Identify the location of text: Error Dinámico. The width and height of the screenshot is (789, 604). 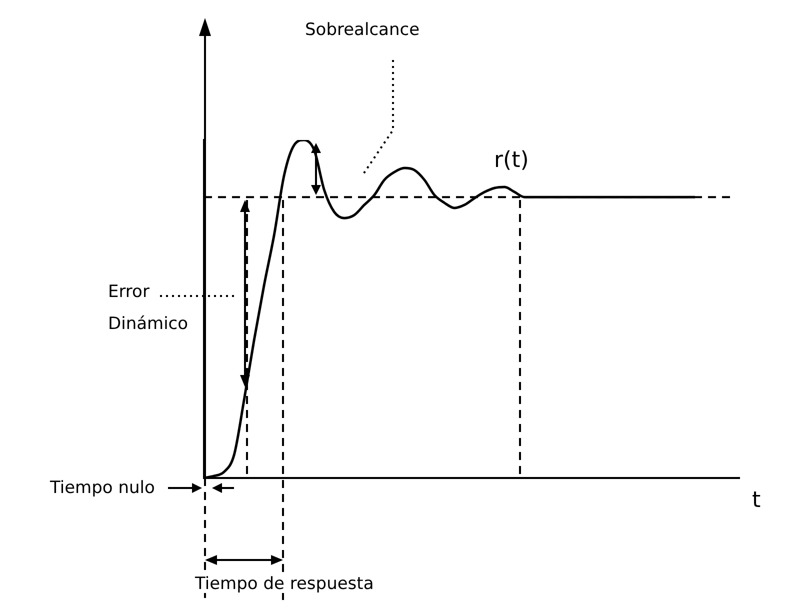
(149, 308).